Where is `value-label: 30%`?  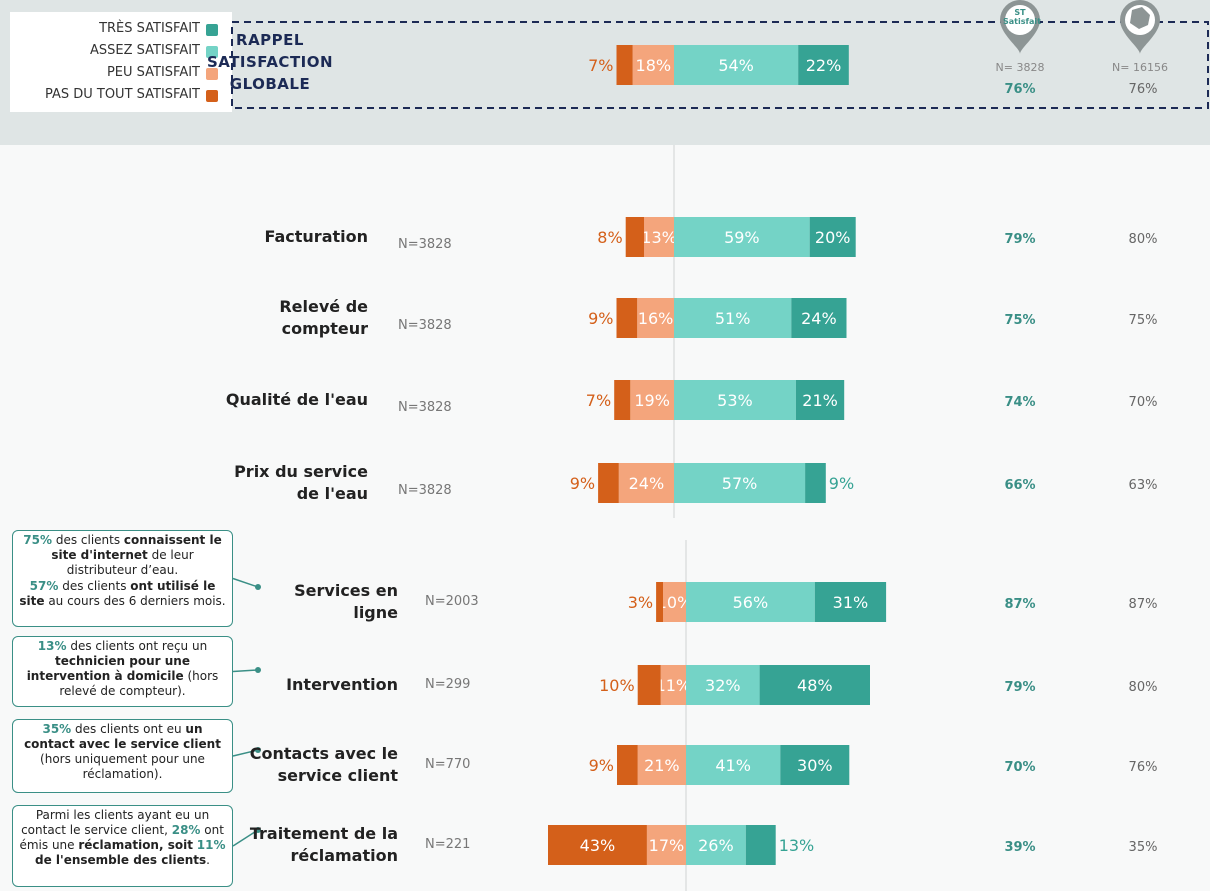 value-label: 30% is located at coordinates (815, 765).